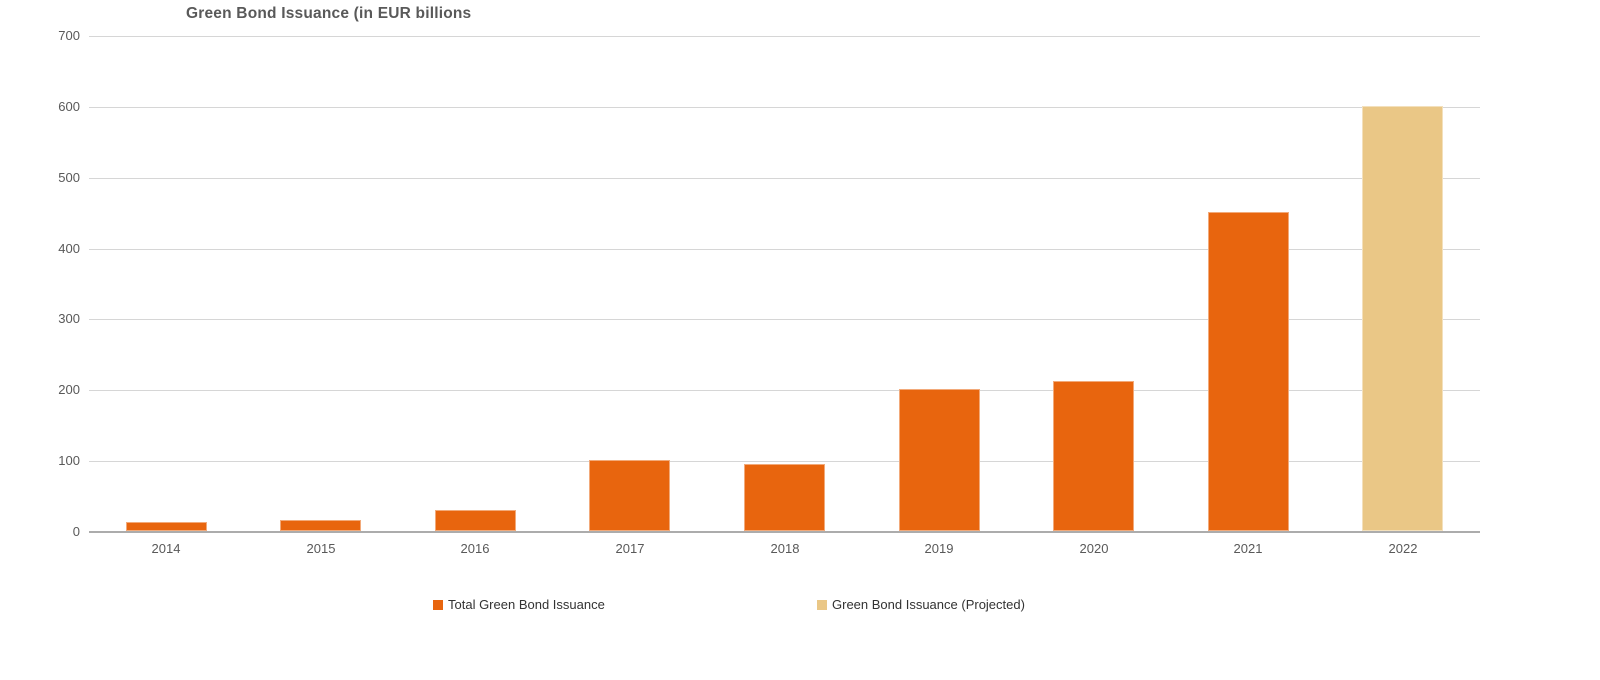  What do you see at coordinates (629, 495) in the screenshot?
I see `bar-2017` at bounding box center [629, 495].